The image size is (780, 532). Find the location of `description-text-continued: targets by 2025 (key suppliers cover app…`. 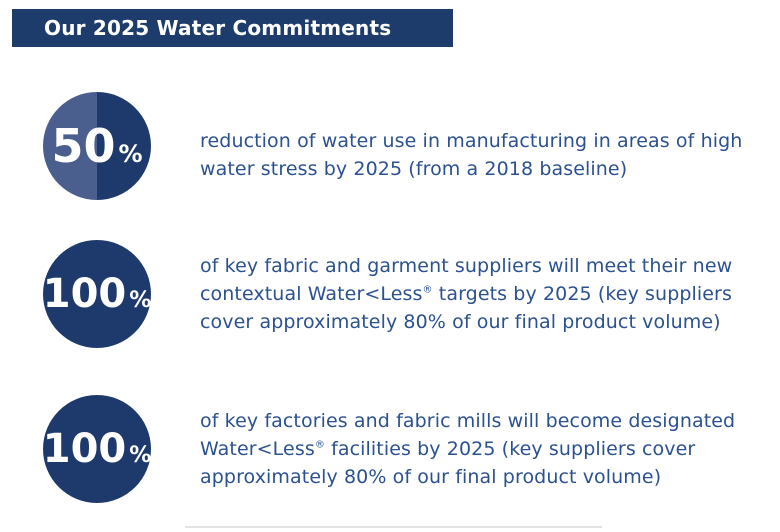

description-text-continued: targets by 2025 (key suppliers cover app… is located at coordinates (466, 308).